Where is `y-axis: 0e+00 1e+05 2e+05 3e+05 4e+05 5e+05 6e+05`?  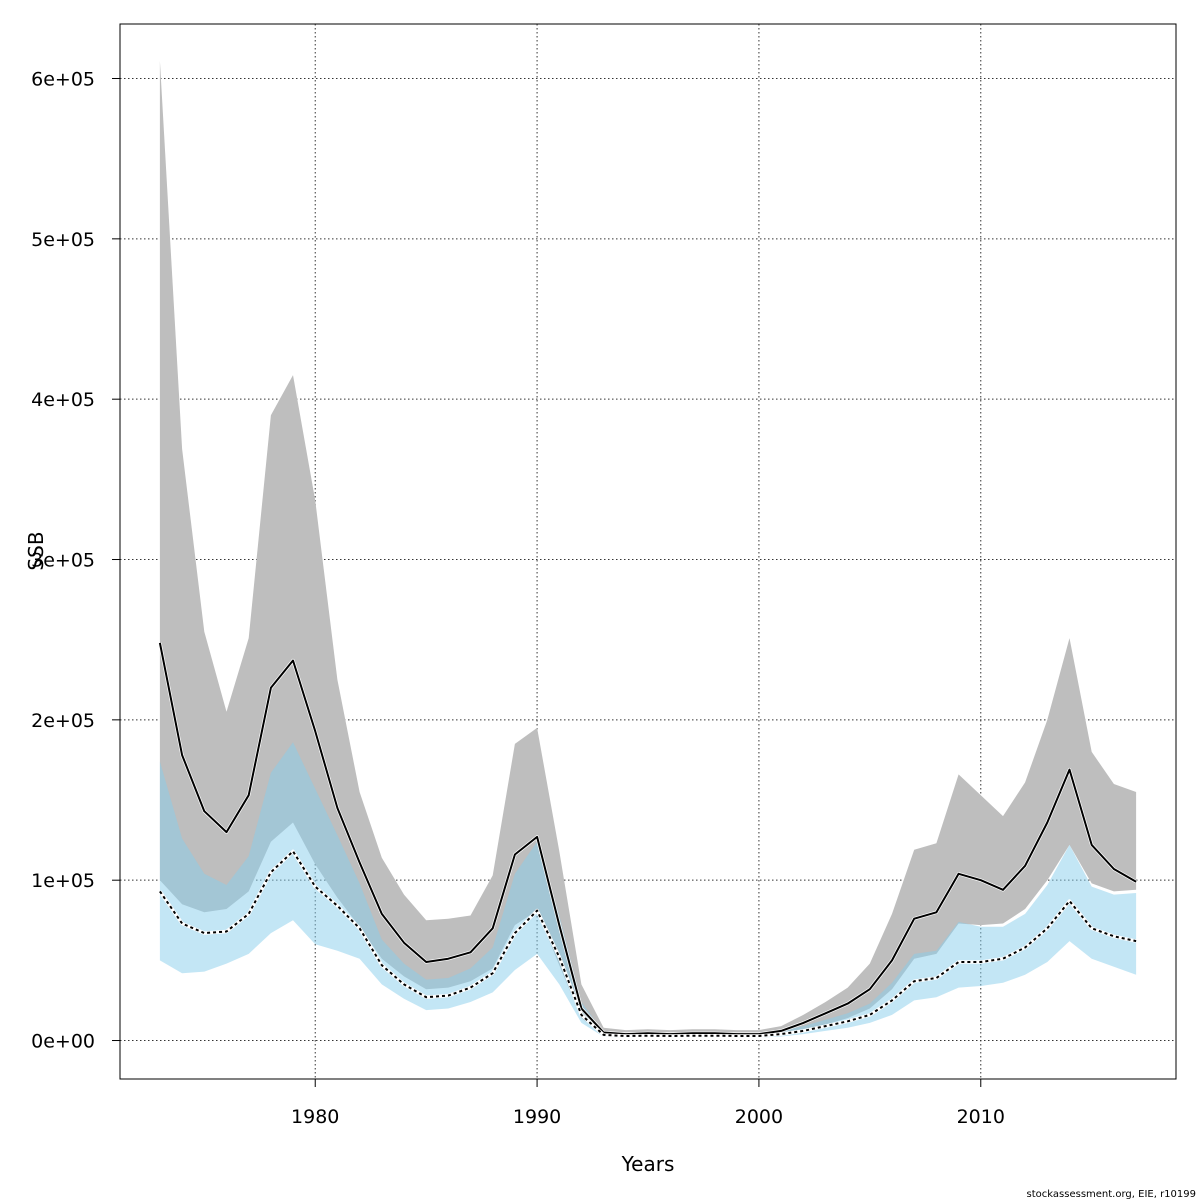 y-axis: 0e+00 1e+05 2e+05 3e+05 4e+05 5e+05 6e+05 is located at coordinates (75, 561).